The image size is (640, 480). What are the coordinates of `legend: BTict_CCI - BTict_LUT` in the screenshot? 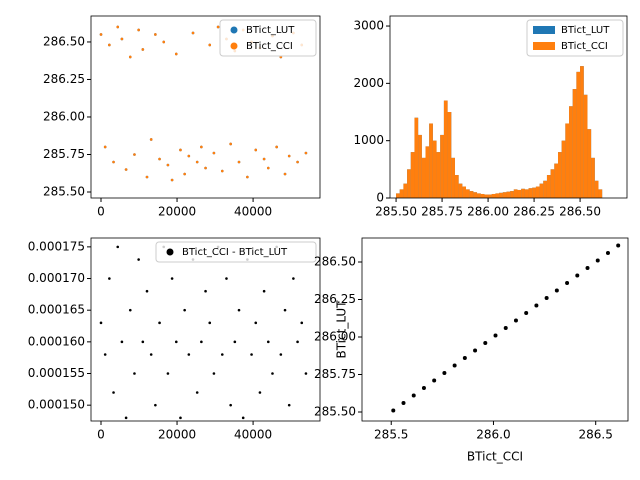 It's located at (236, 252).